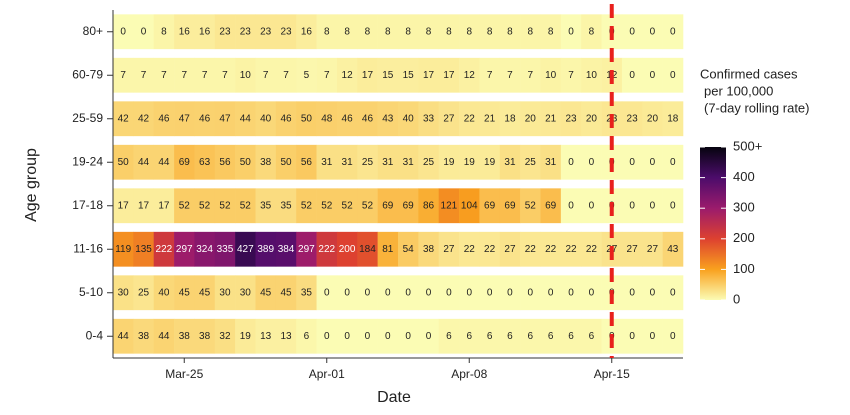  I want to click on cell-label: 30, so click(246, 292).